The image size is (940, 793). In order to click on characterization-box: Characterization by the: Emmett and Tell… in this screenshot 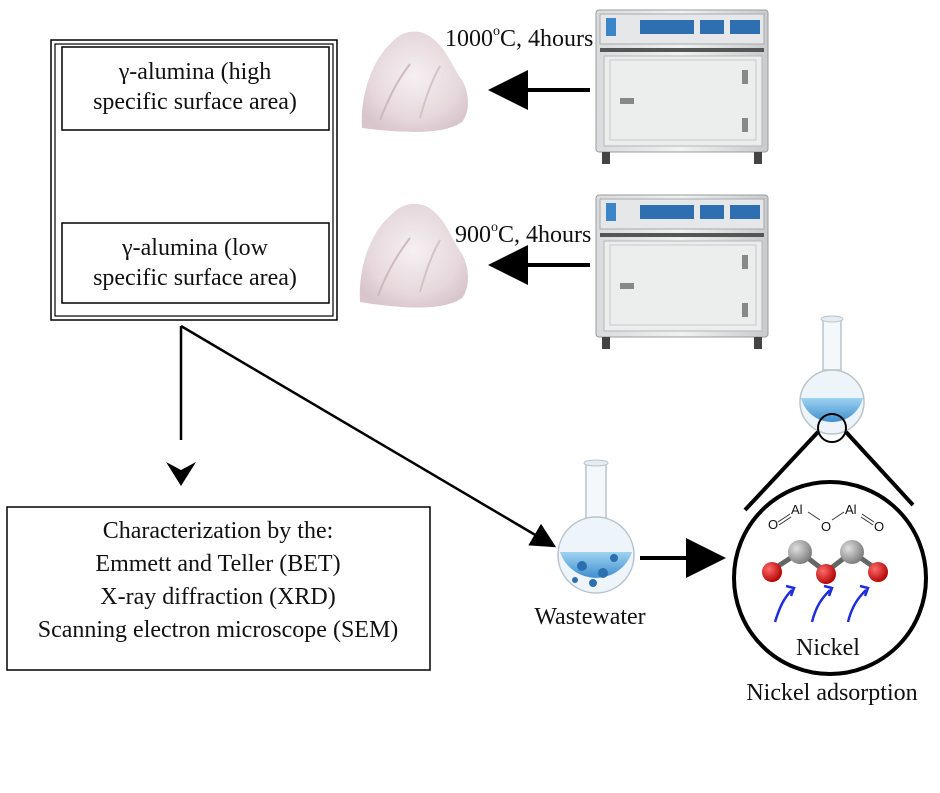, I will do `click(218, 588)`.